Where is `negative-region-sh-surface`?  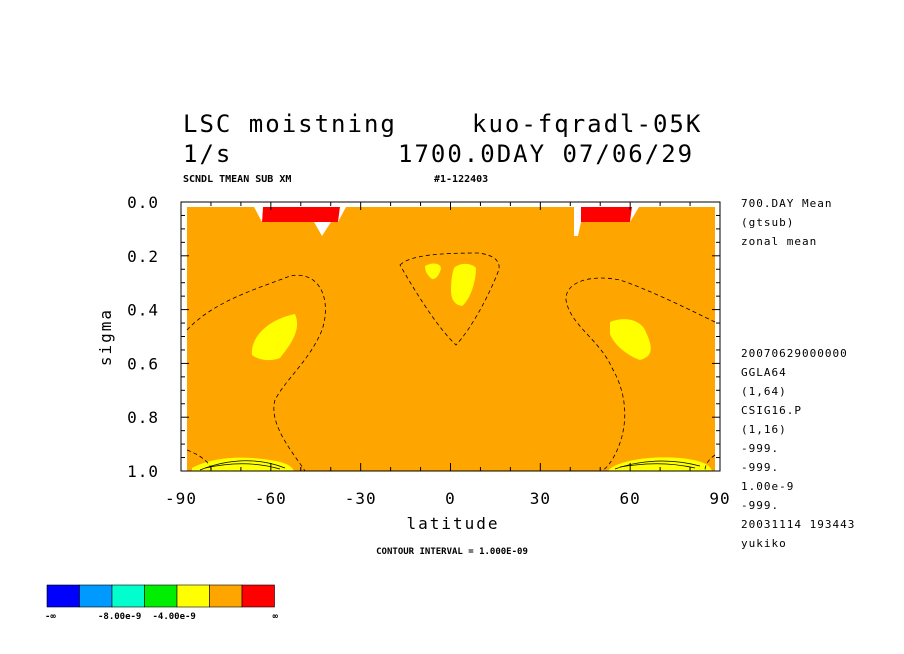 negative-region-sh-surface is located at coordinates (243, 464).